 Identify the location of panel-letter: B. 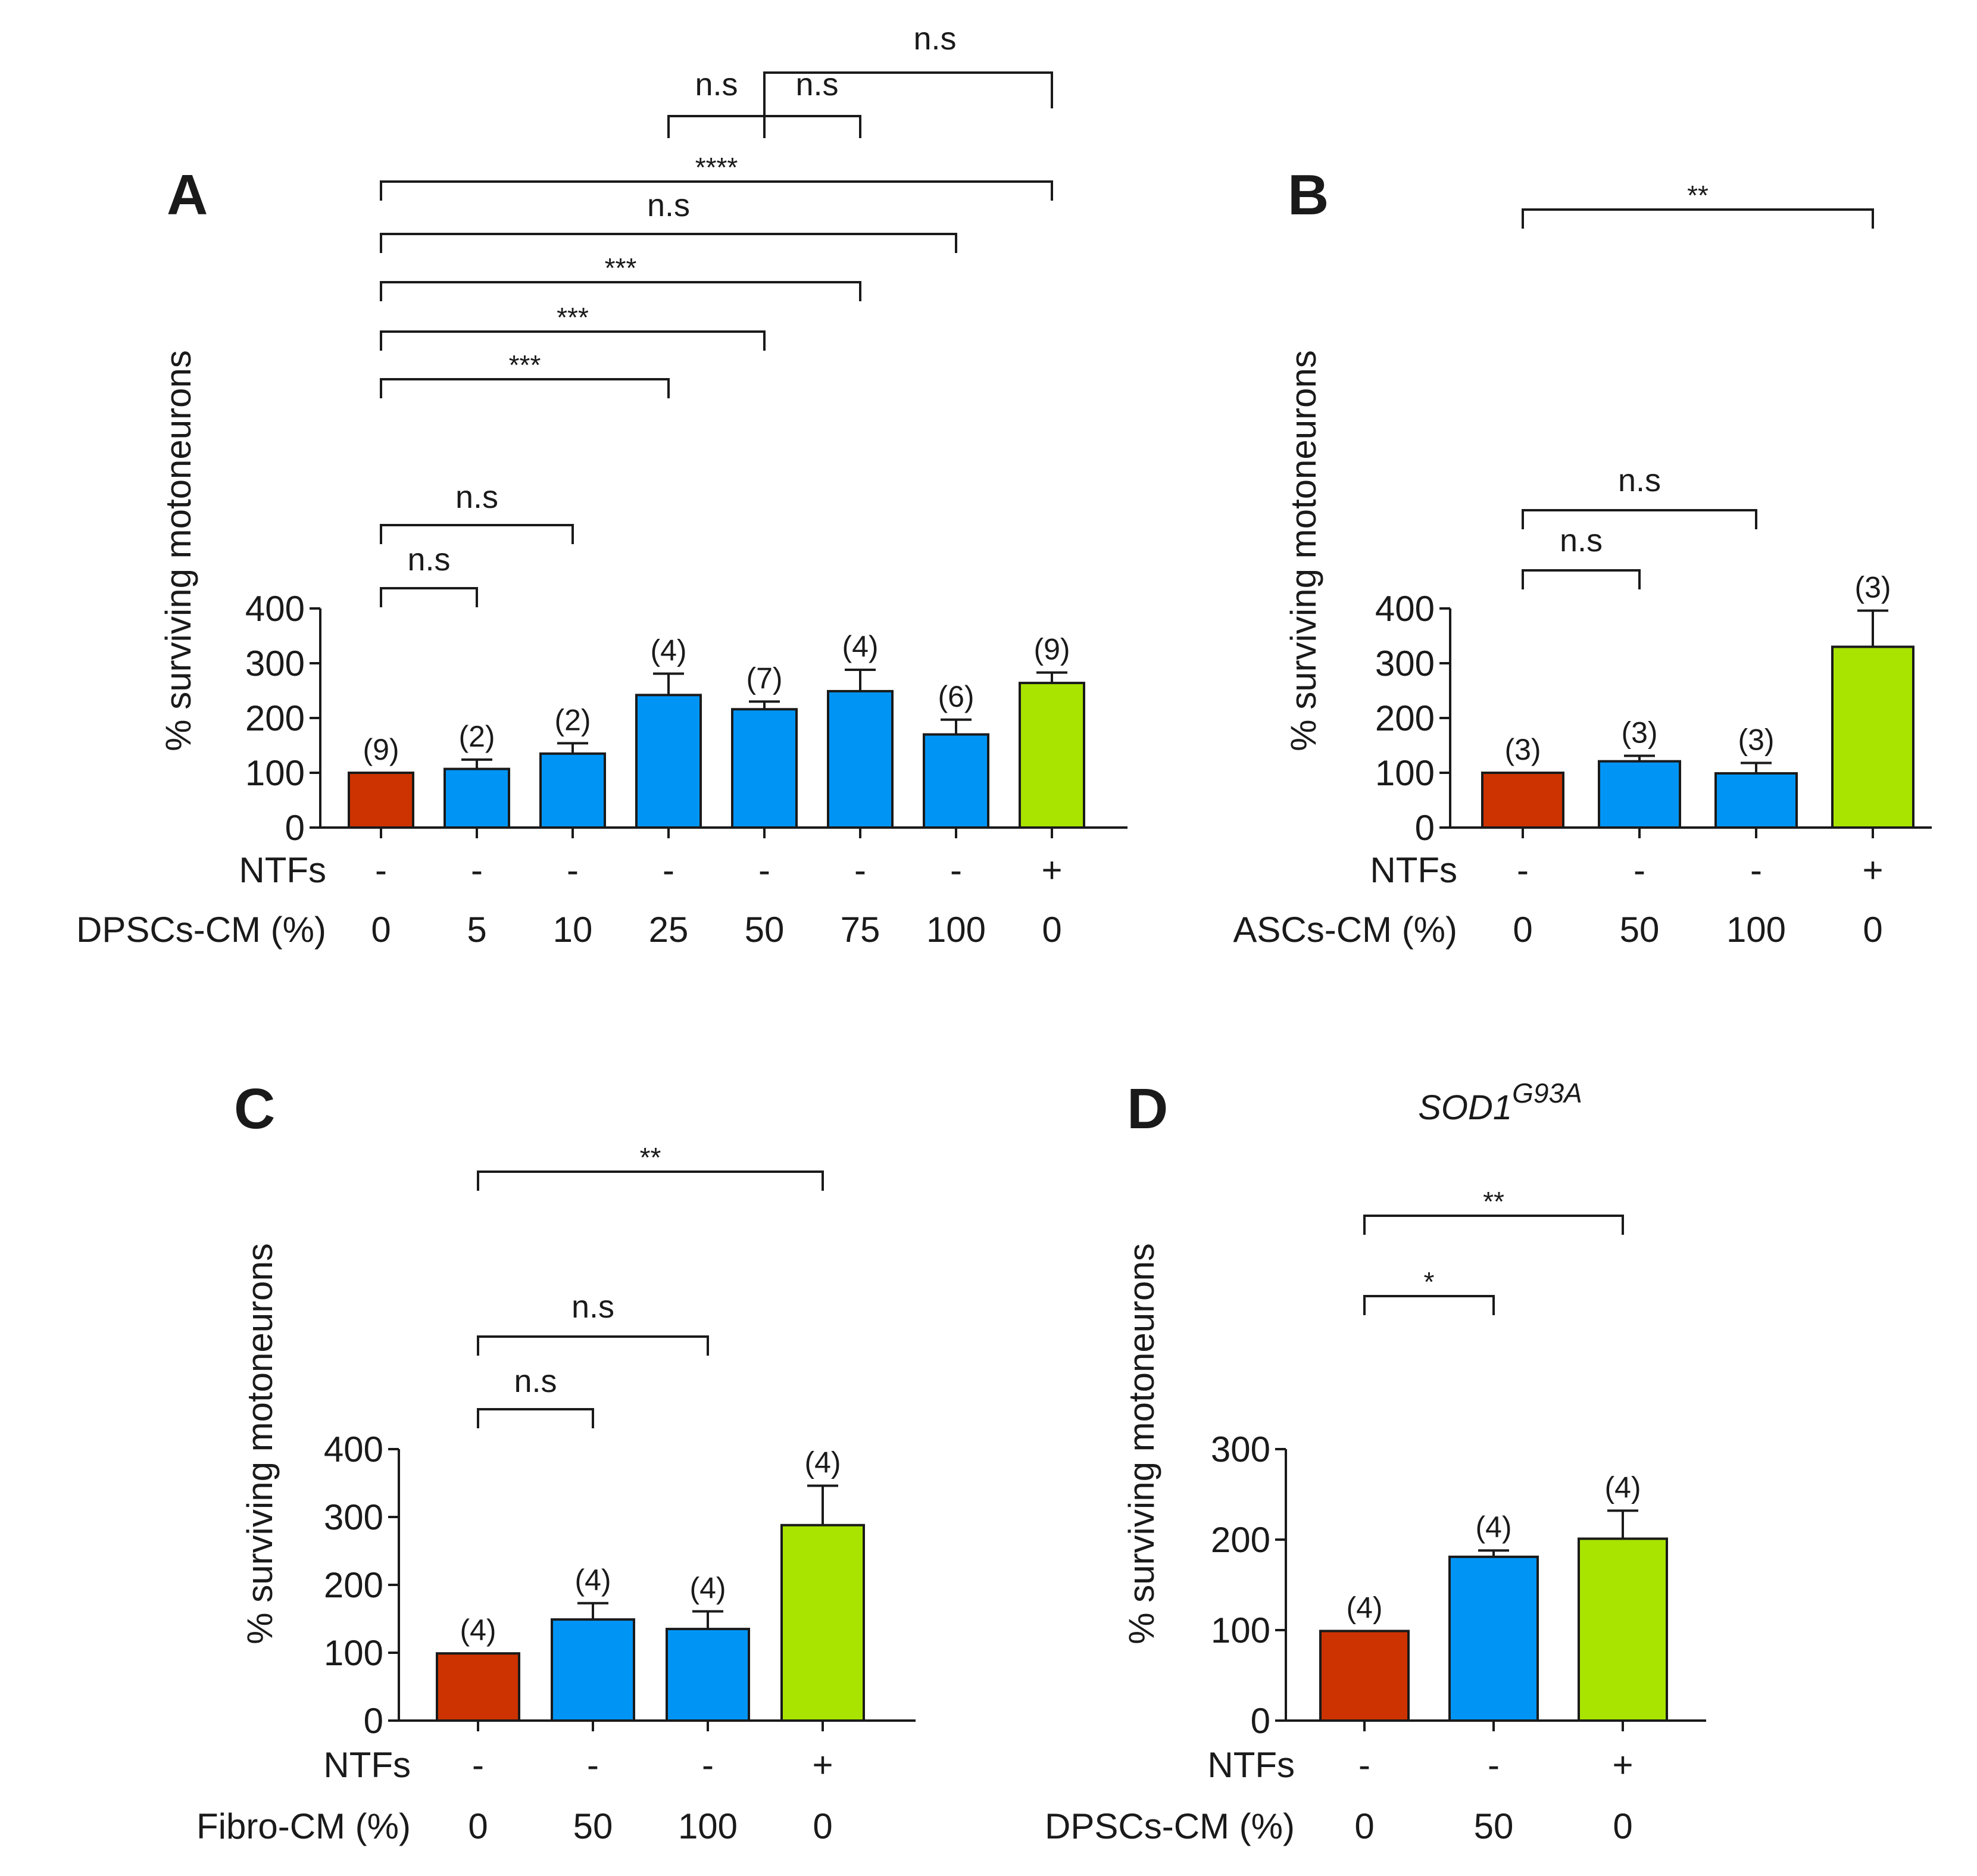
(1308, 195).